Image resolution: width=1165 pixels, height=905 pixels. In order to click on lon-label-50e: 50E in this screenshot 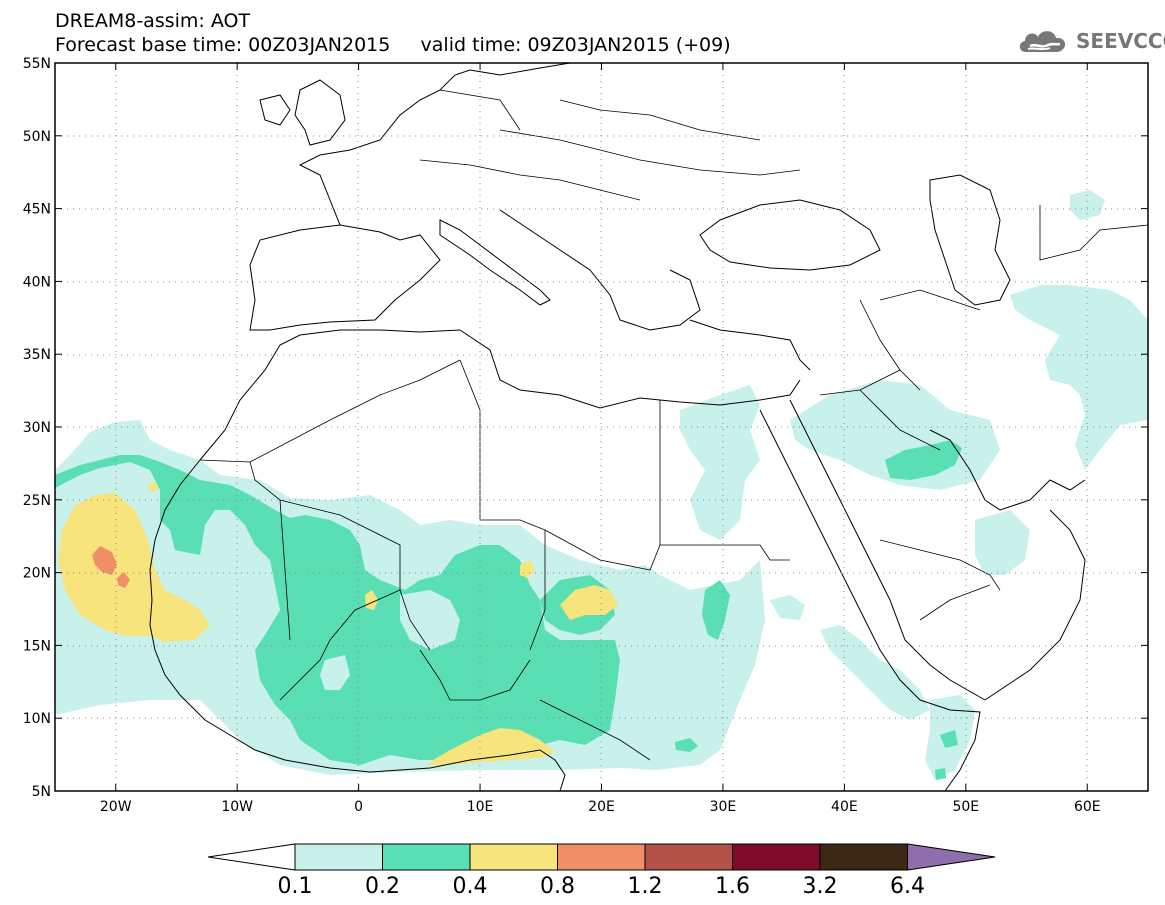, I will do `click(965, 807)`.